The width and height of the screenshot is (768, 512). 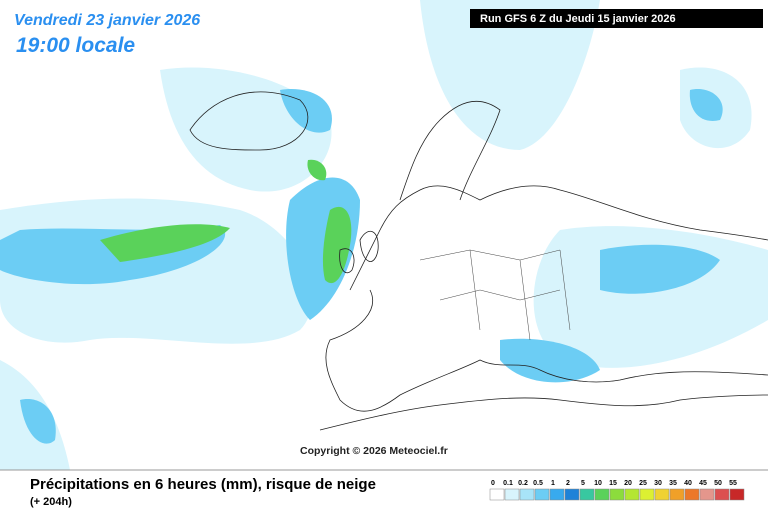 I want to click on legend-label: 10, so click(x=598, y=483).